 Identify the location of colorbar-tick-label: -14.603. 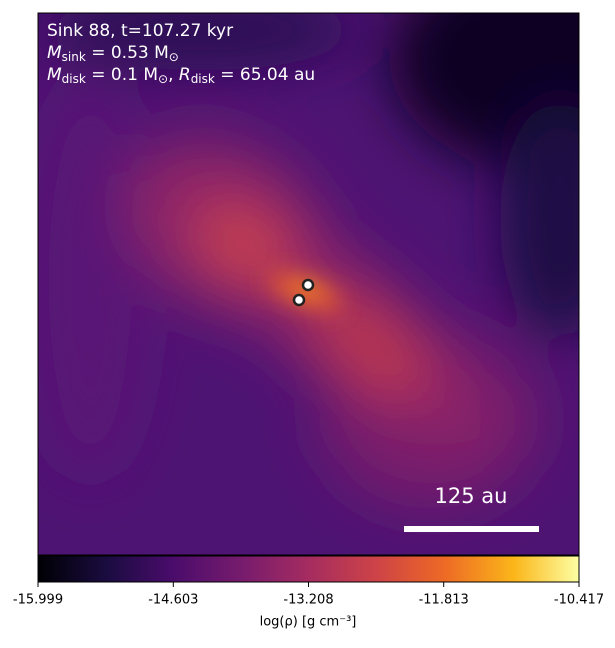
(173, 600).